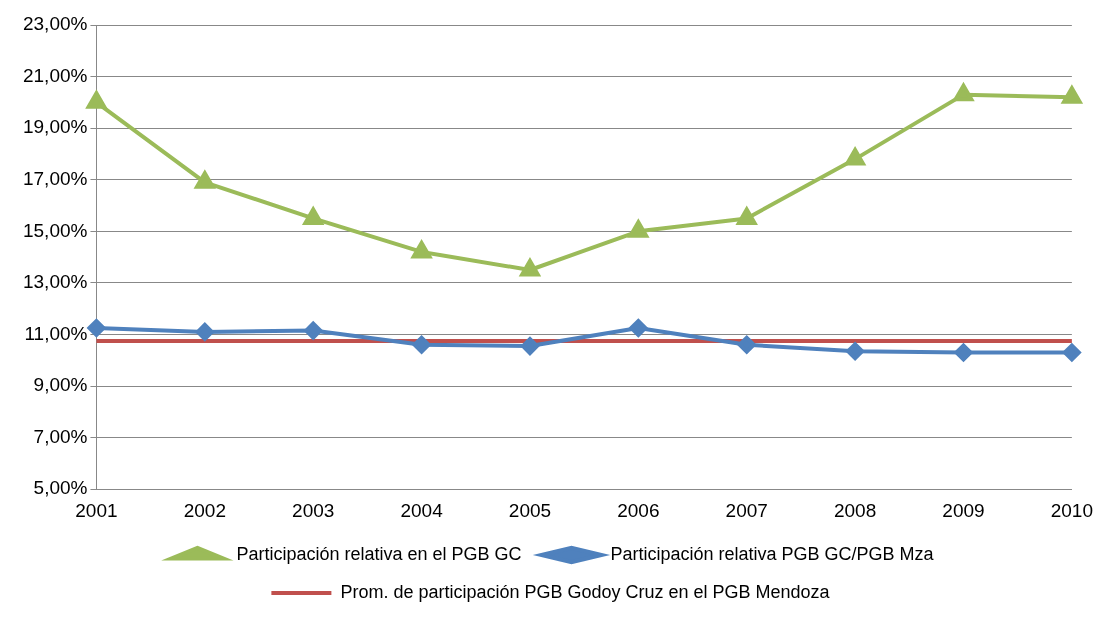 The height and width of the screenshot is (622, 1096). Describe the element at coordinates (585, 591) in the screenshot. I see `legend-label: Prom. de participación PGB Godoy Cruz en el PGB Mendoza` at that location.